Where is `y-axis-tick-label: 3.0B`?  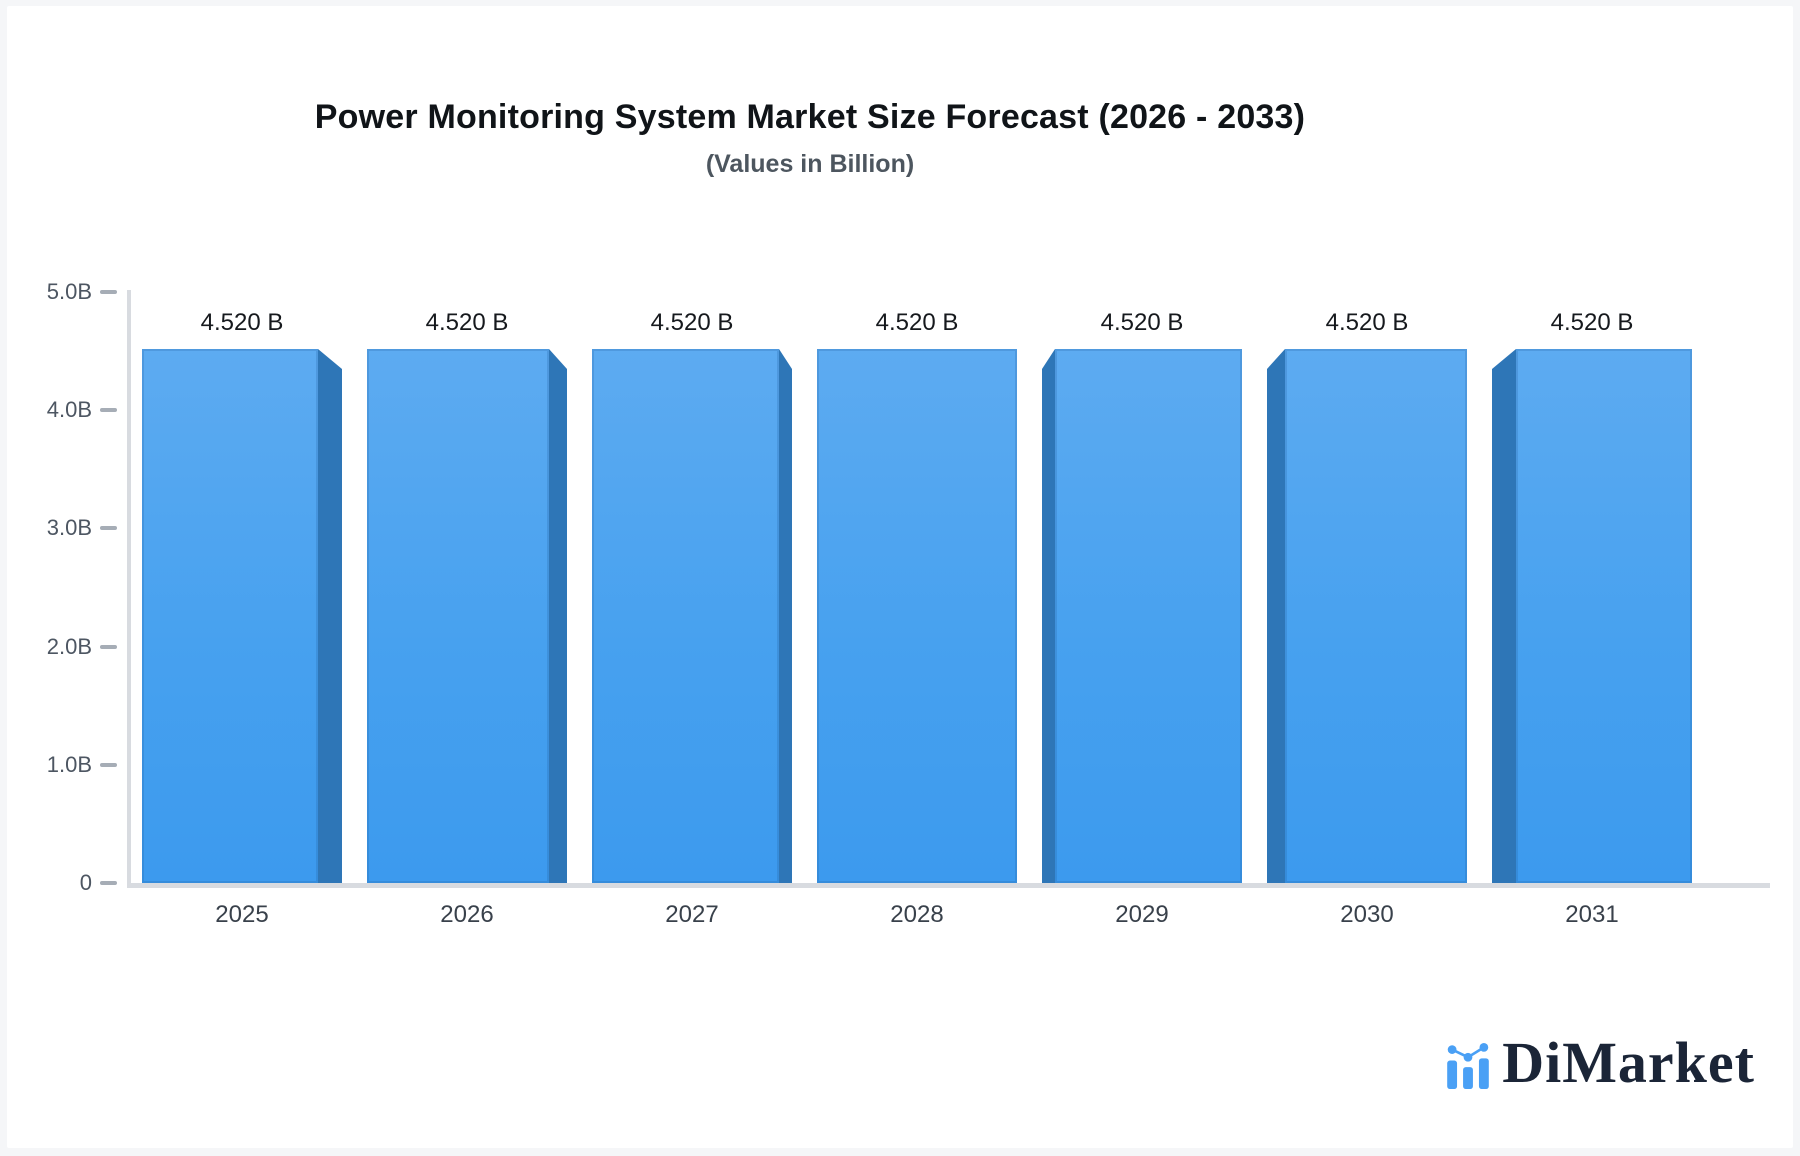 y-axis-tick-label: 3.0B is located at coordinates (69, 527).